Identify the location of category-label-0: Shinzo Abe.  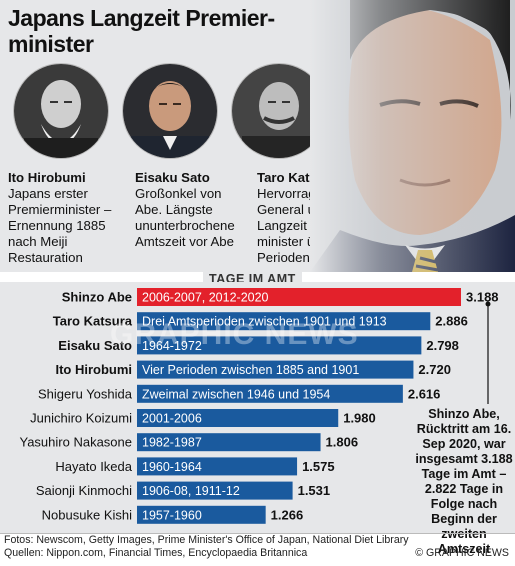
(97, 297).